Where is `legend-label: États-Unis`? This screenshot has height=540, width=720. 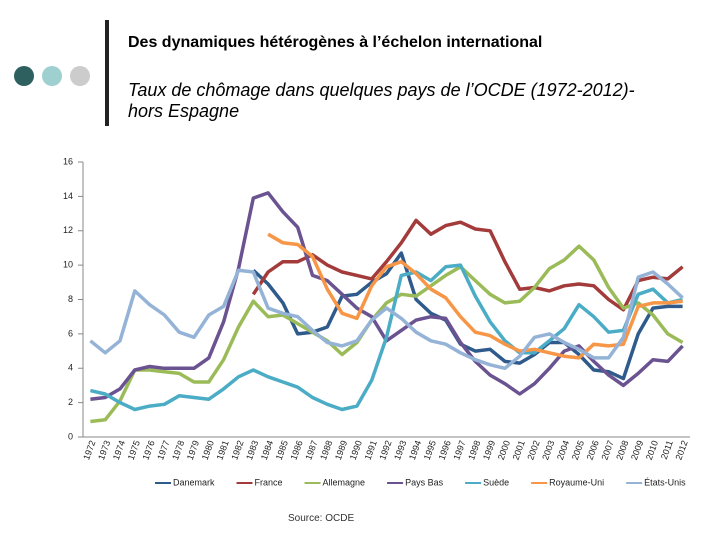 legend-label: États-Unis is located at coordinates (665, 482).